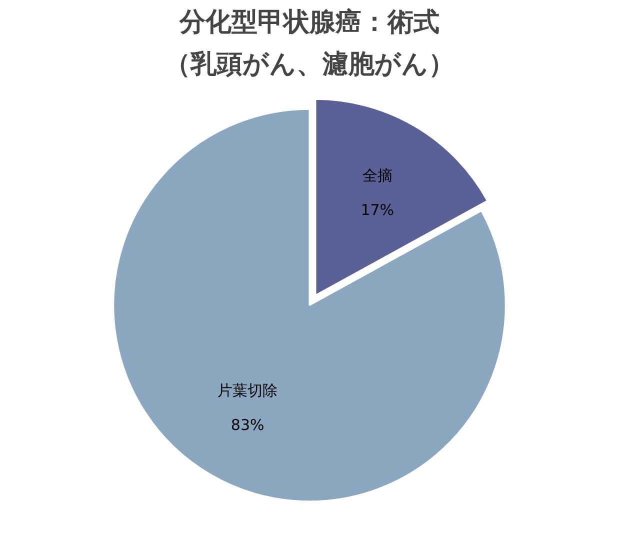 The width and height of the screenshot is (618, 540). Describe the element at coordinates (309, 65) in the screenshot. I see `chart-subtitle: （乳頭がん、濾胞がん）` at that location.